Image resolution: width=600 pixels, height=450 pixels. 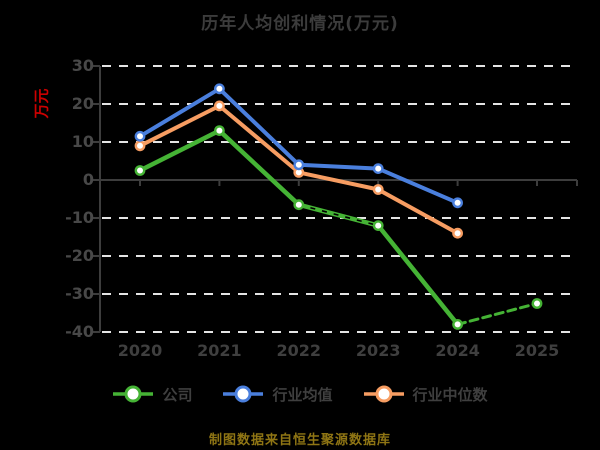 I want to click on legend-item-industry-median: 行业中位数, so click(x=425, y=394).